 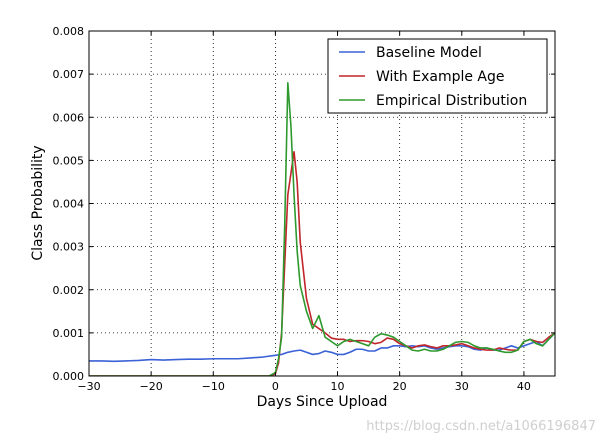 I want to click on y-tick-label: 0.008, so click(x=69, y=31).